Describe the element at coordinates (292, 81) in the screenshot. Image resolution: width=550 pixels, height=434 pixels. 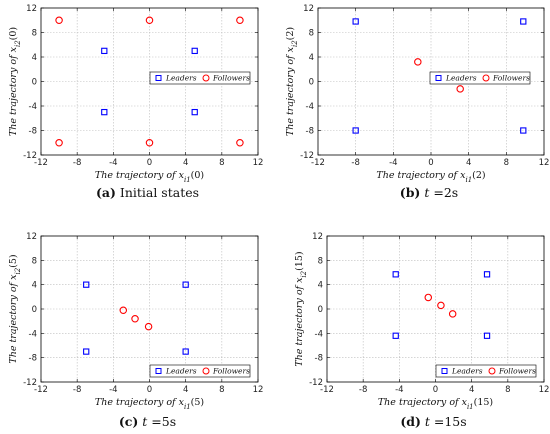
I see `y-axis-label: The trajectory of xi2(2)` at that location.